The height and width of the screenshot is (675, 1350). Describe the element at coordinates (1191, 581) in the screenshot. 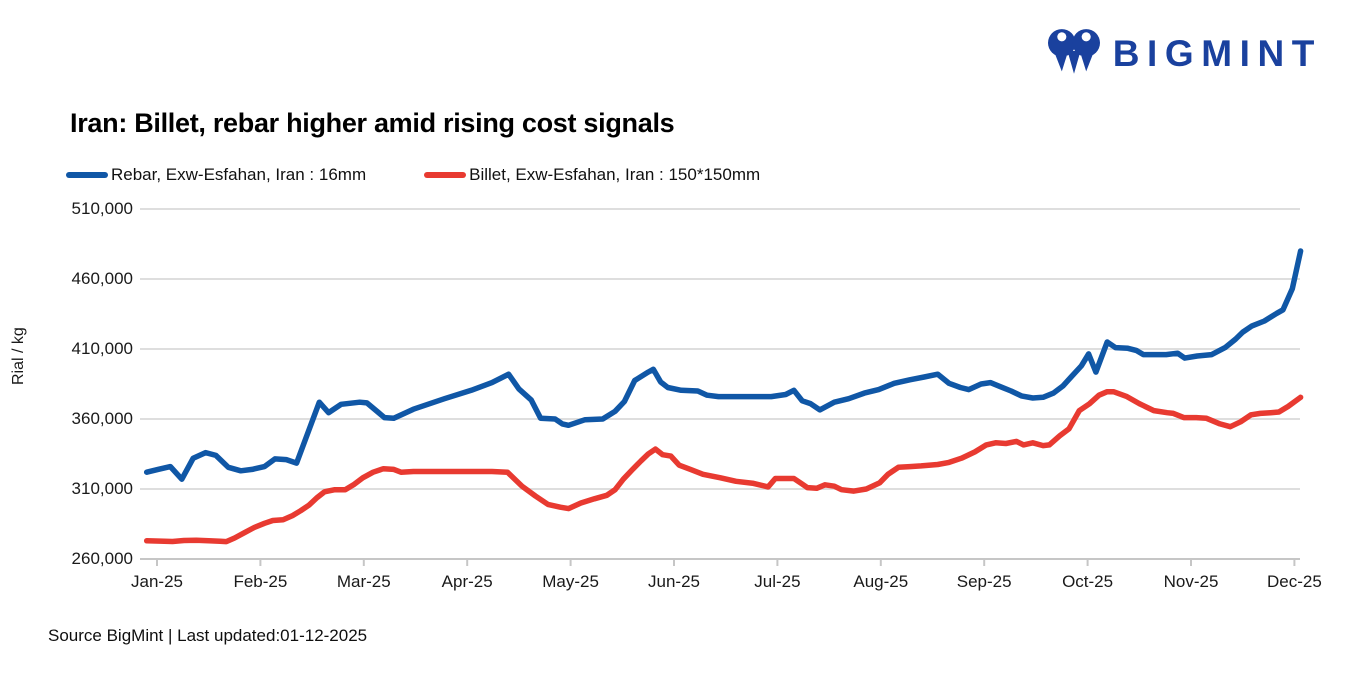

I see `x-tick-label: Nov-25` at that location.